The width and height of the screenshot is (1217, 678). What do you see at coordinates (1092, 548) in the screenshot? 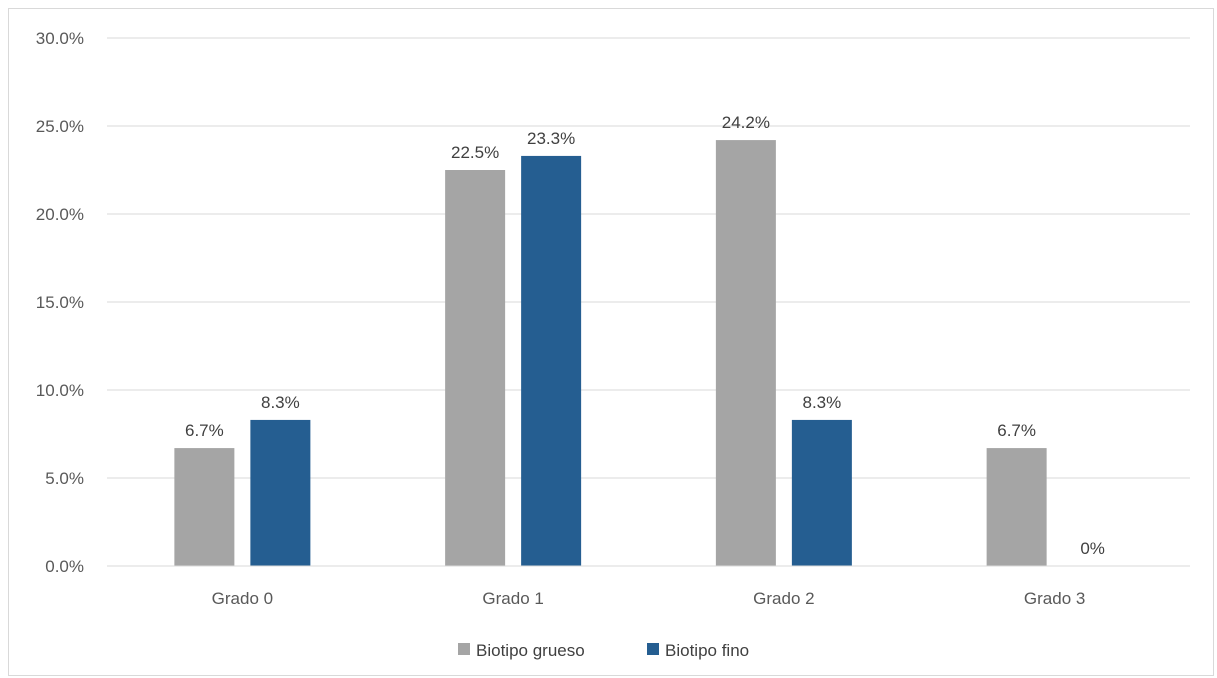
I see `data-label: 0%` at bounding box center [1092, 548].